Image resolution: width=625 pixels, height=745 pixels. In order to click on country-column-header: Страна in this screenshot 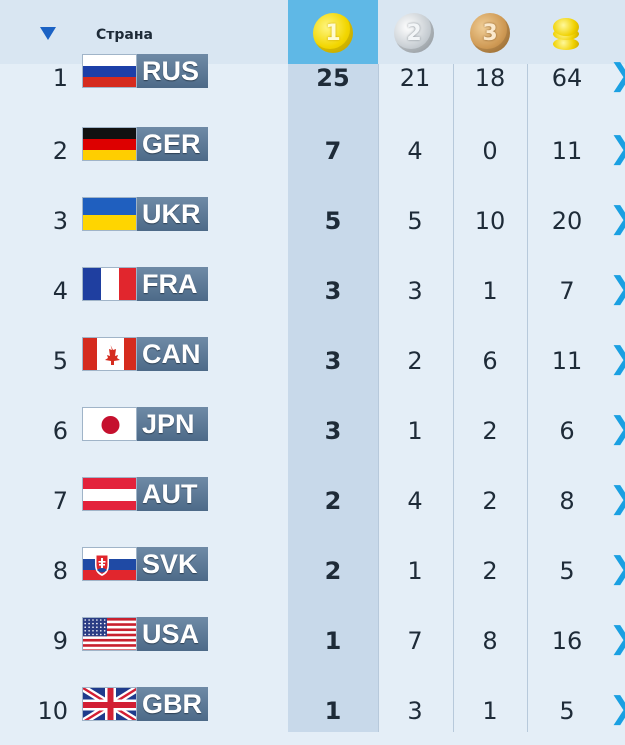, I will do `click(124, 35)`.